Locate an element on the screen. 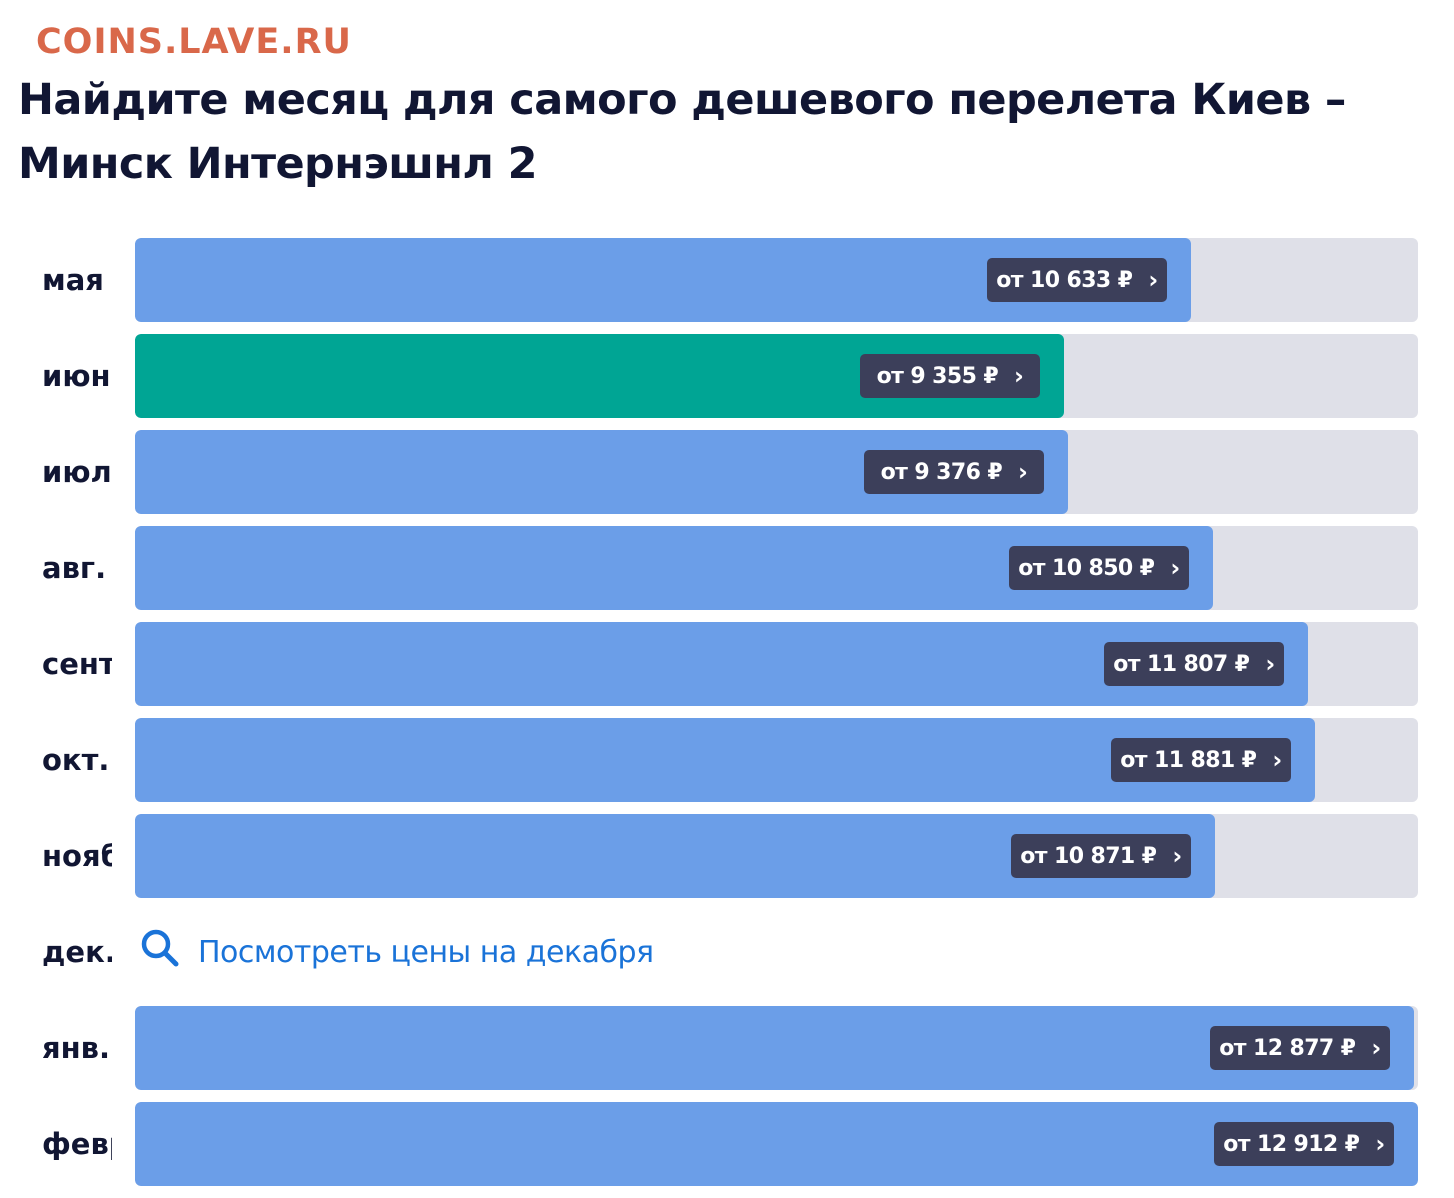 Image resolution: width=1454 pixels, height=1198 pixels. price-badge: от 11 807 ₽ › is located at coordinates (1194, 664).